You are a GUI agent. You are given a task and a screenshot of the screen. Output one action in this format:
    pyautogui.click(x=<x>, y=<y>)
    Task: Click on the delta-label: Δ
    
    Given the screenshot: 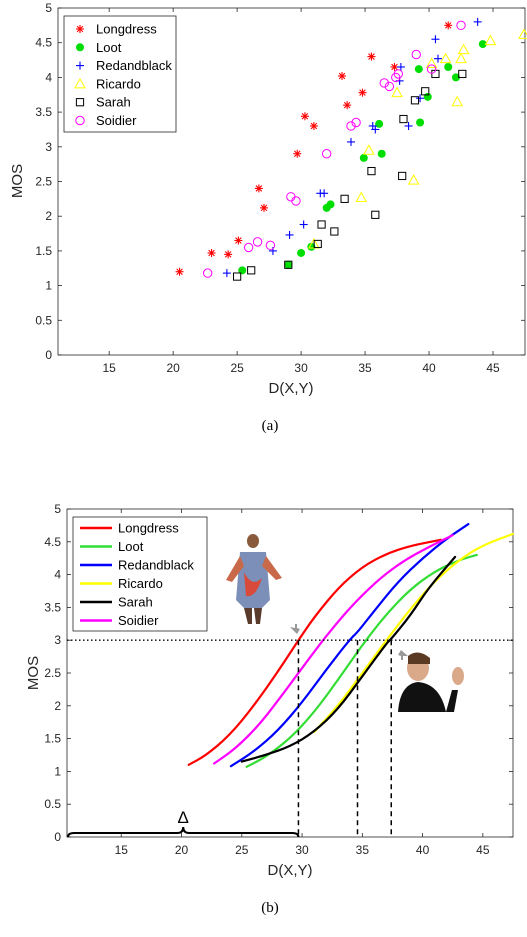 What is the action you would take?
    pyautogui.click(x=183, y=817)
    